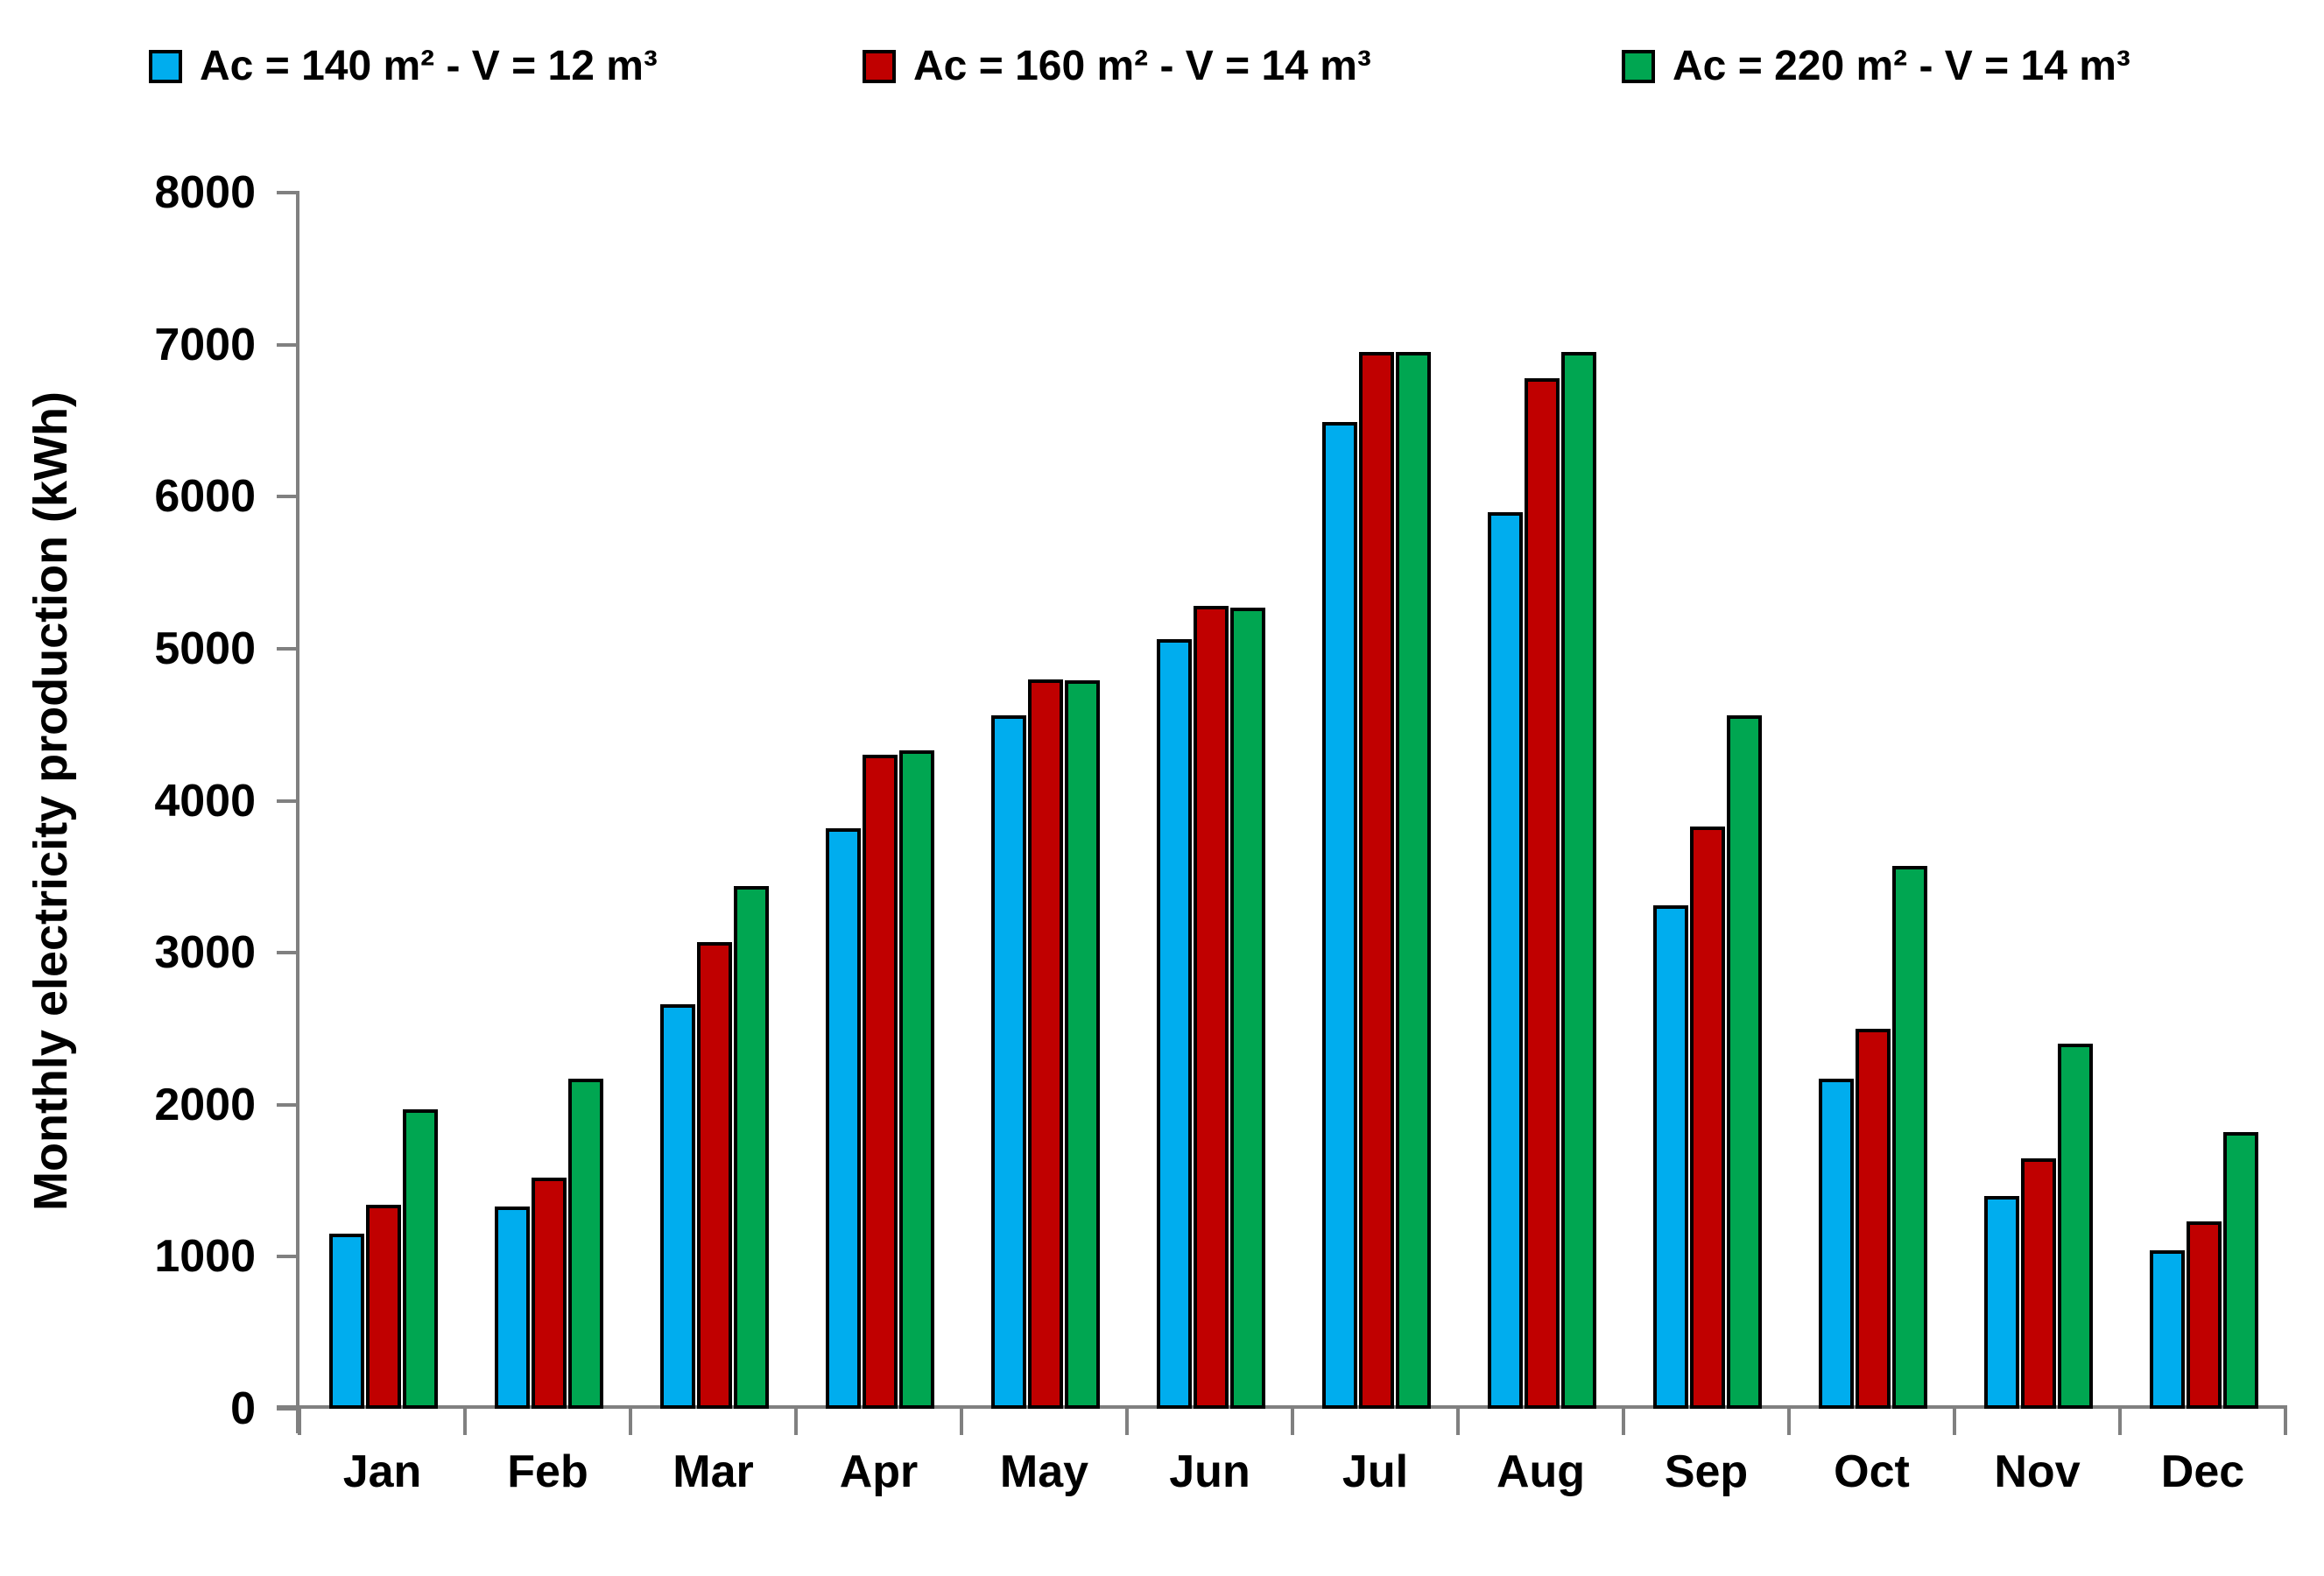 This screenshot has width=2324, height=1576. I want to click on legend-item-3: Ac = 220 m² - V = 14 m³, so click(1876, 66).